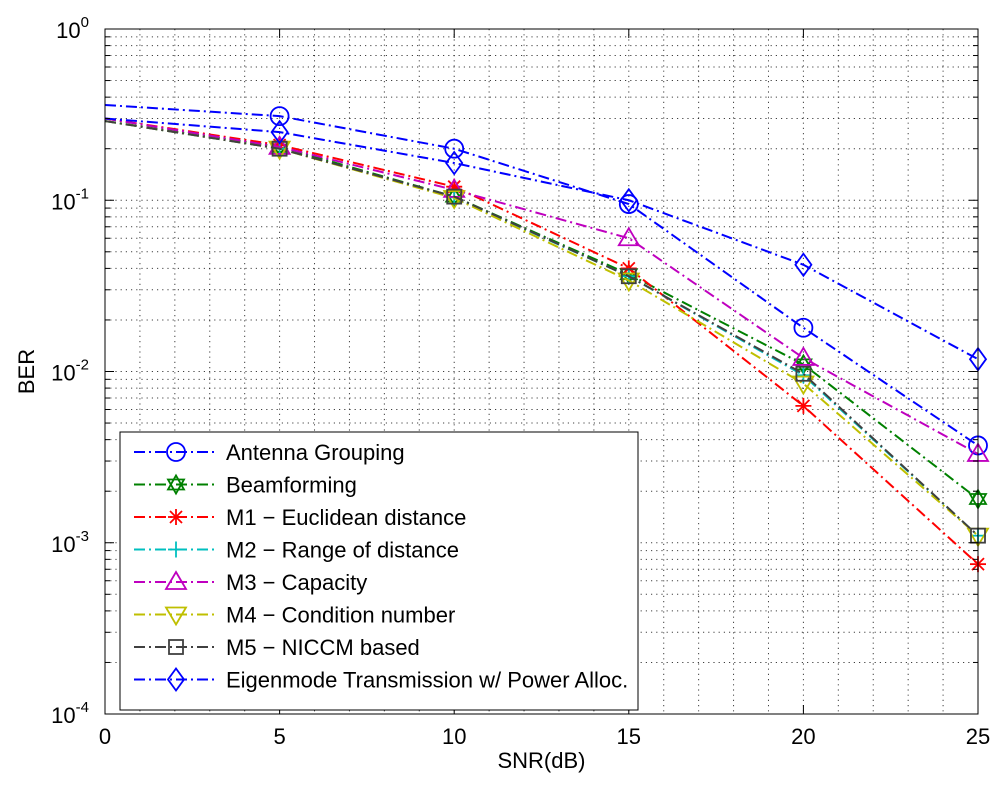 Image resolution: width=995 pixels, height=792 pixels. What do you see at coordinates (291, 485) in the screenshot?
I see `legend-label: Beamforming` at bounding box center [291, 485].